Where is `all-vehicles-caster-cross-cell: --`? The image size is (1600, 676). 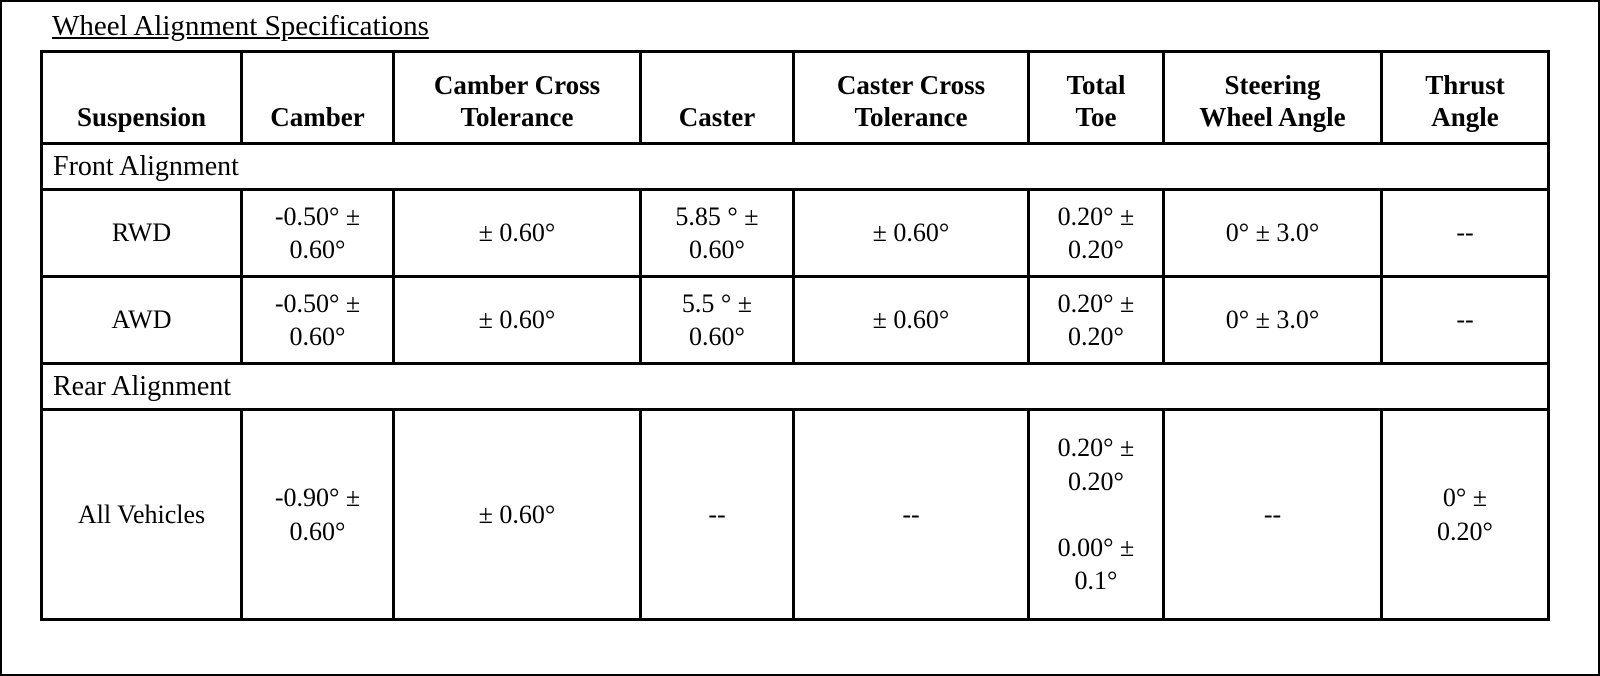 all-vehicles-caster-cross-cell: -- is located at coordinates (911, 514).